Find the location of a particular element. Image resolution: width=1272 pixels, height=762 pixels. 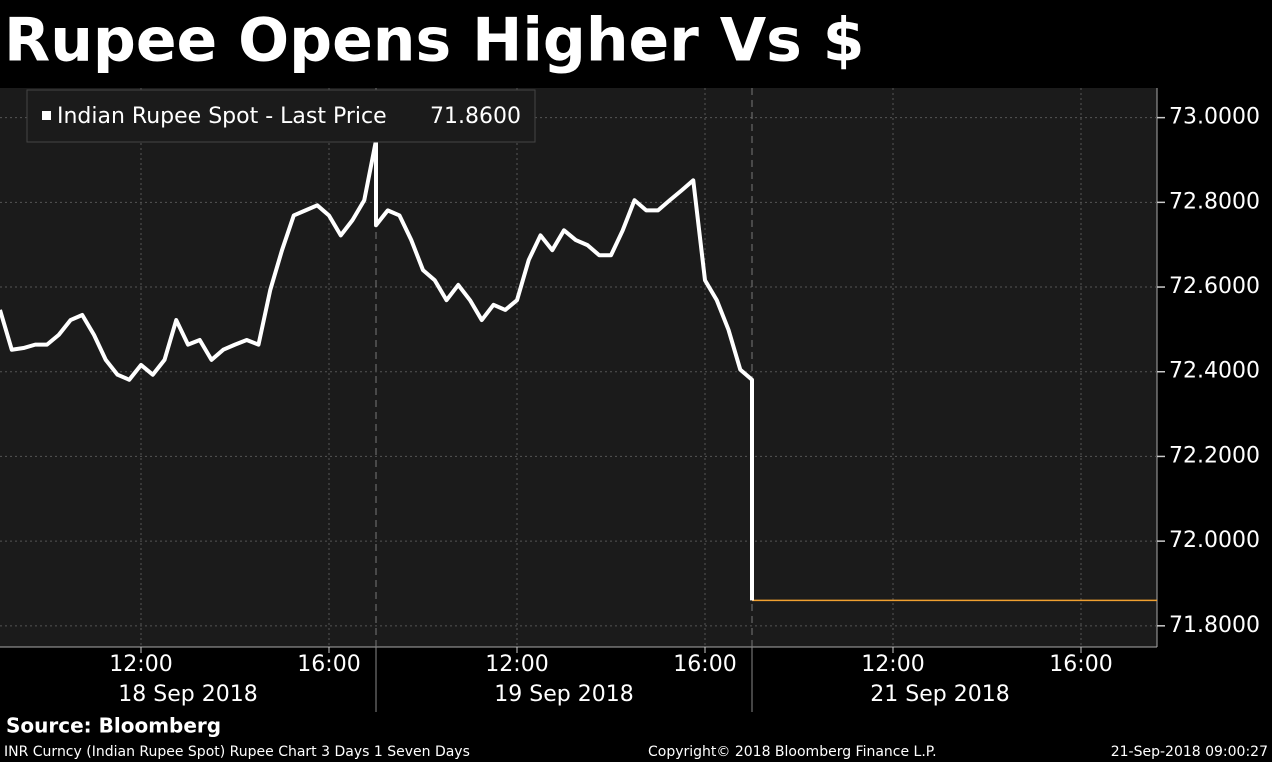

chart-title: Rupee Opens Higher Vs $ is located at coordinates (434, 41).